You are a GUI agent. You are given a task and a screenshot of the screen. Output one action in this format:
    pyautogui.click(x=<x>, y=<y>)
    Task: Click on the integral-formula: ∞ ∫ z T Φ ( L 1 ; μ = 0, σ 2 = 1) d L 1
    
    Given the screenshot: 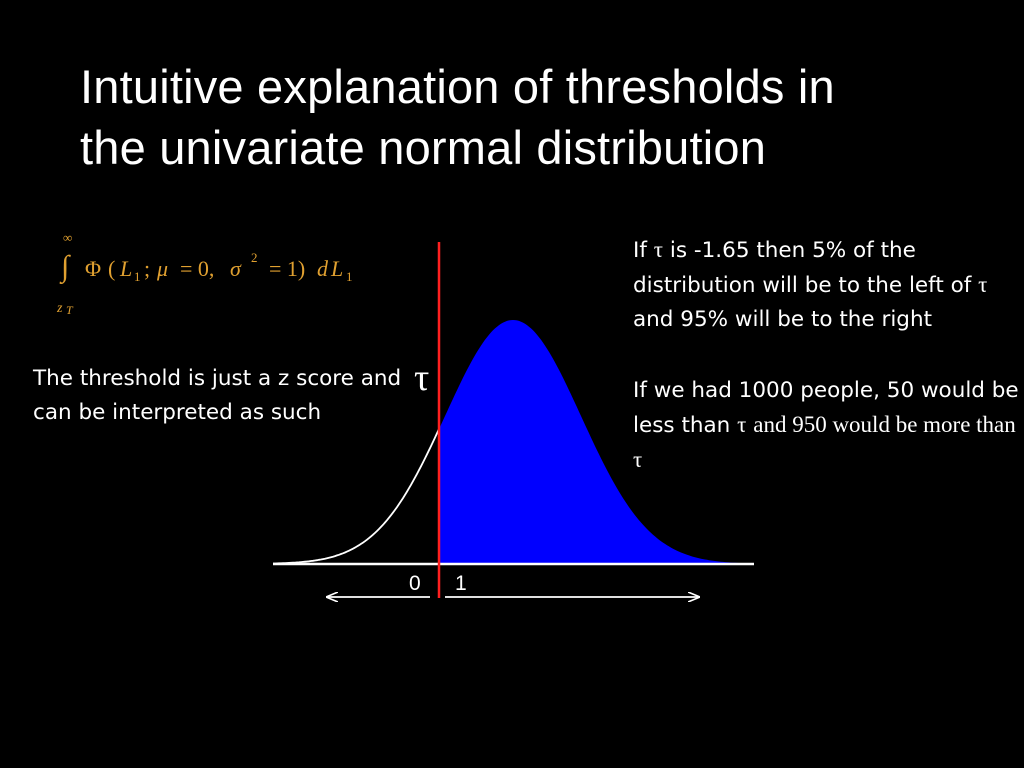 What is the action you would take?
    pyautogui.click(x=204, y=273)
    